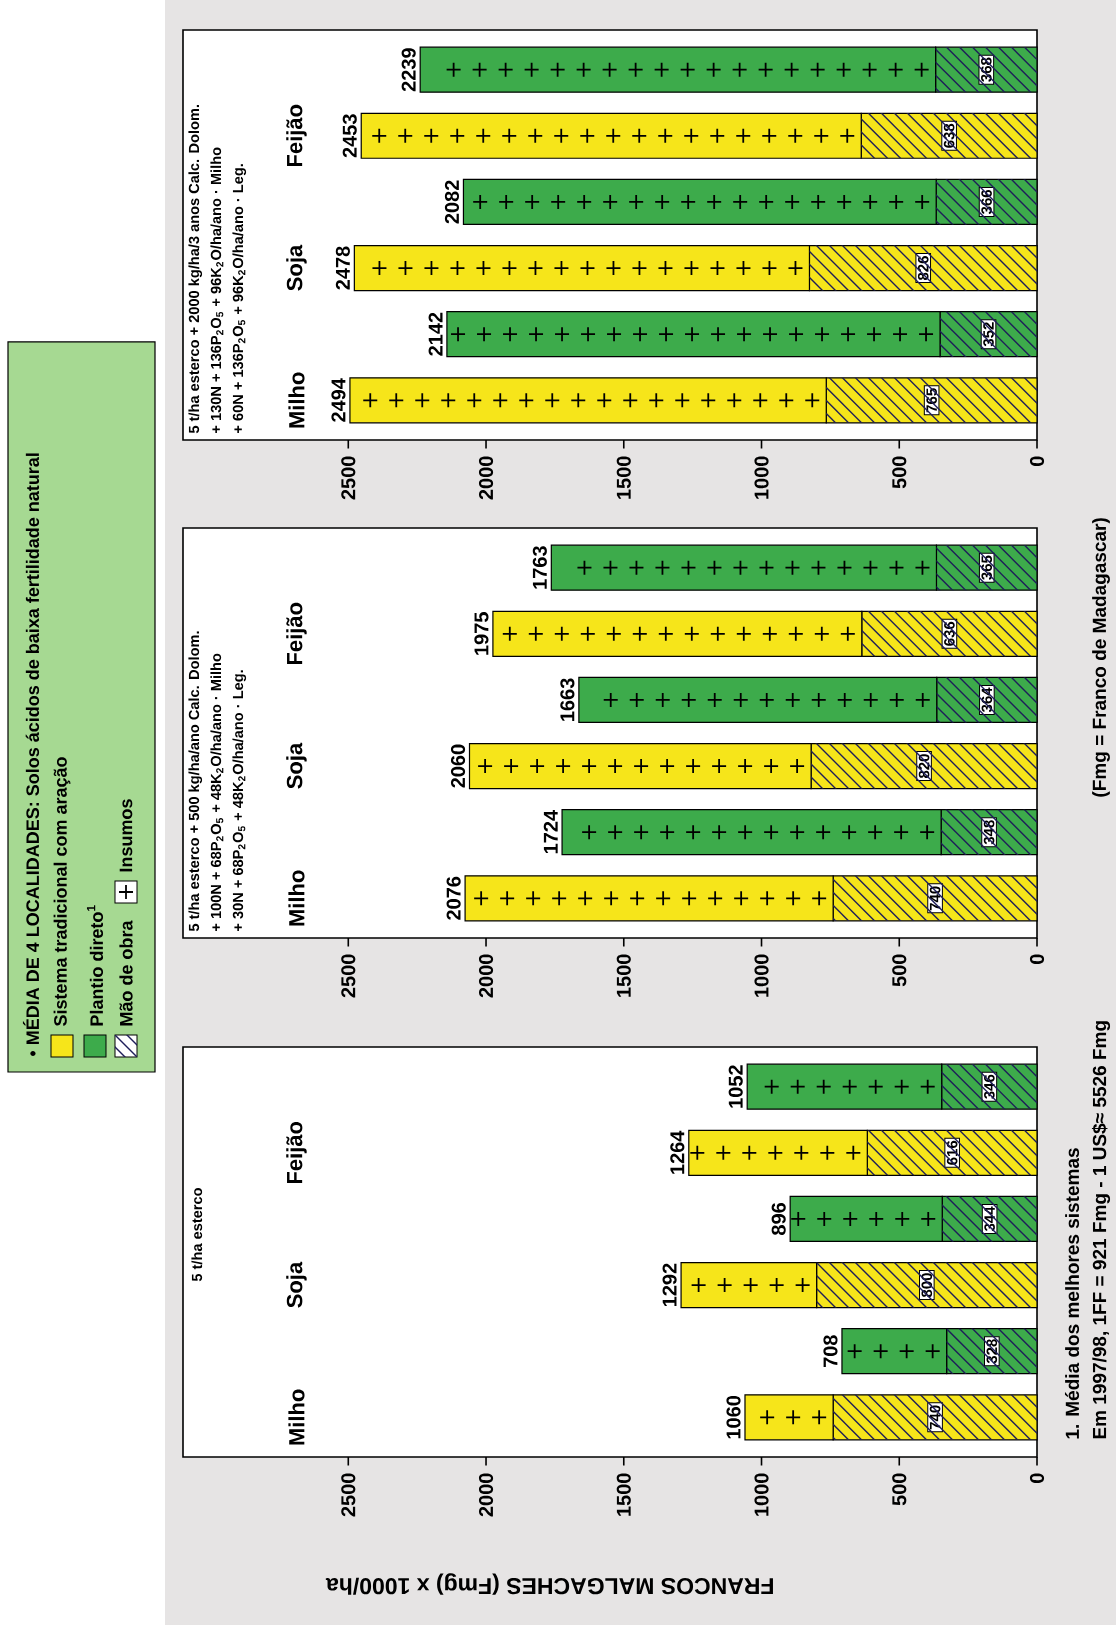 The image size is (1116, 1625). Describe the element at coordinates (126, 835) in the screenshot. I see `text: Insumos` at that location.